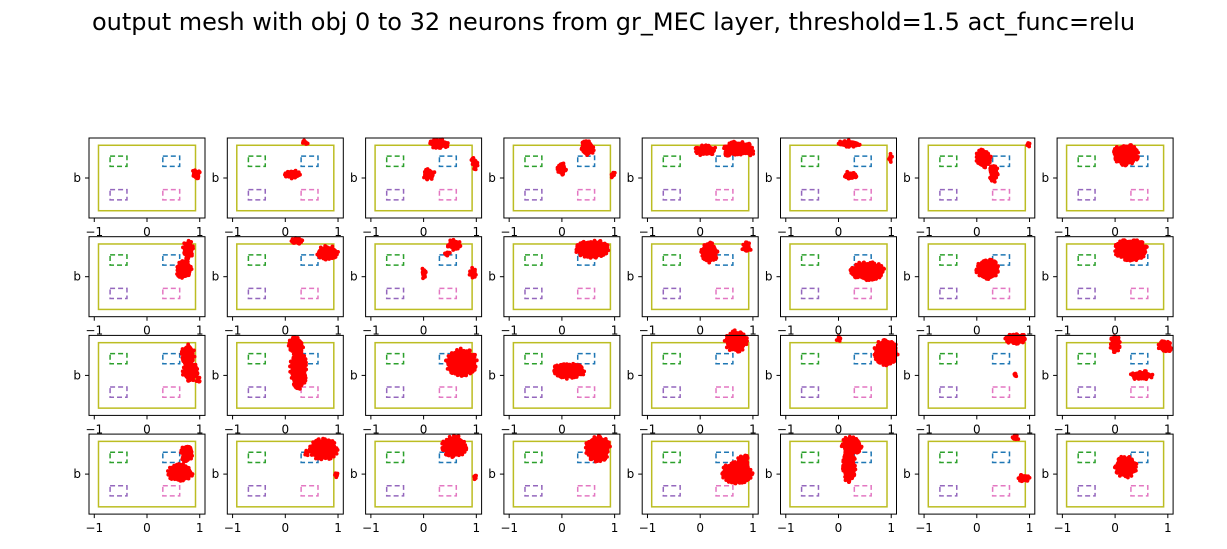  I want to click on subplot-neuron-23: b −1 0 1, so click(1107, 385).